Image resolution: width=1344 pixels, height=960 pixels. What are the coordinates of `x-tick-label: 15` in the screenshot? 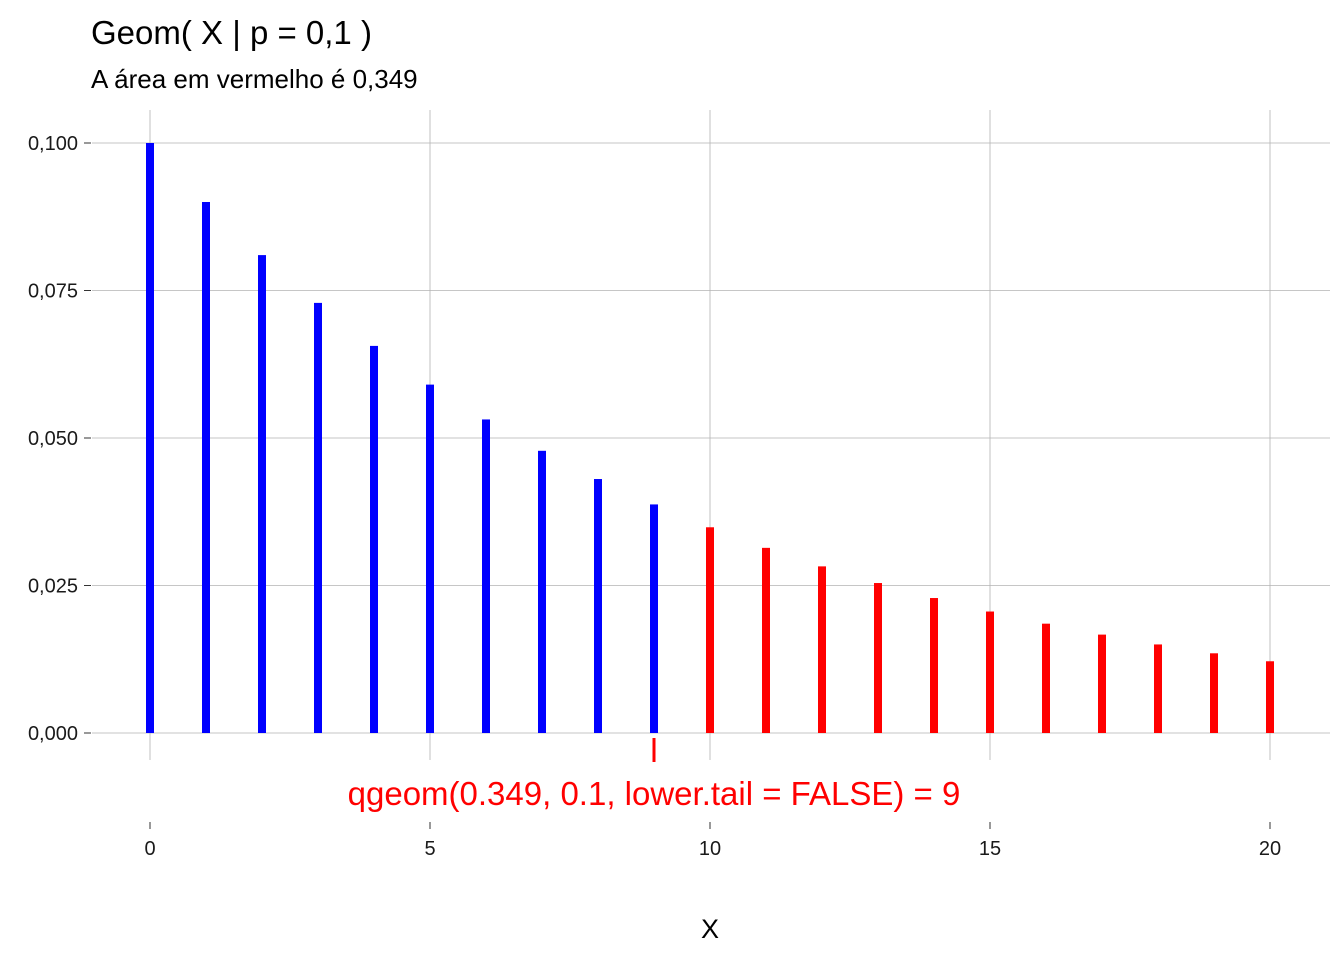 It's located at (990, 849).